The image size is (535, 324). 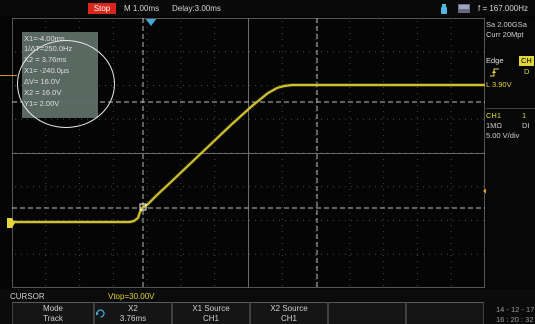 I want to click on channel-label: CH1, so click(x=494, y=115).